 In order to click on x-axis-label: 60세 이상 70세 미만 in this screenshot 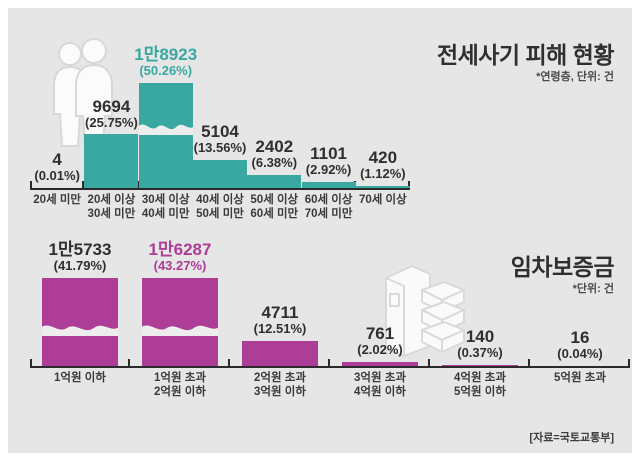, I will do `click(328, 207)`.